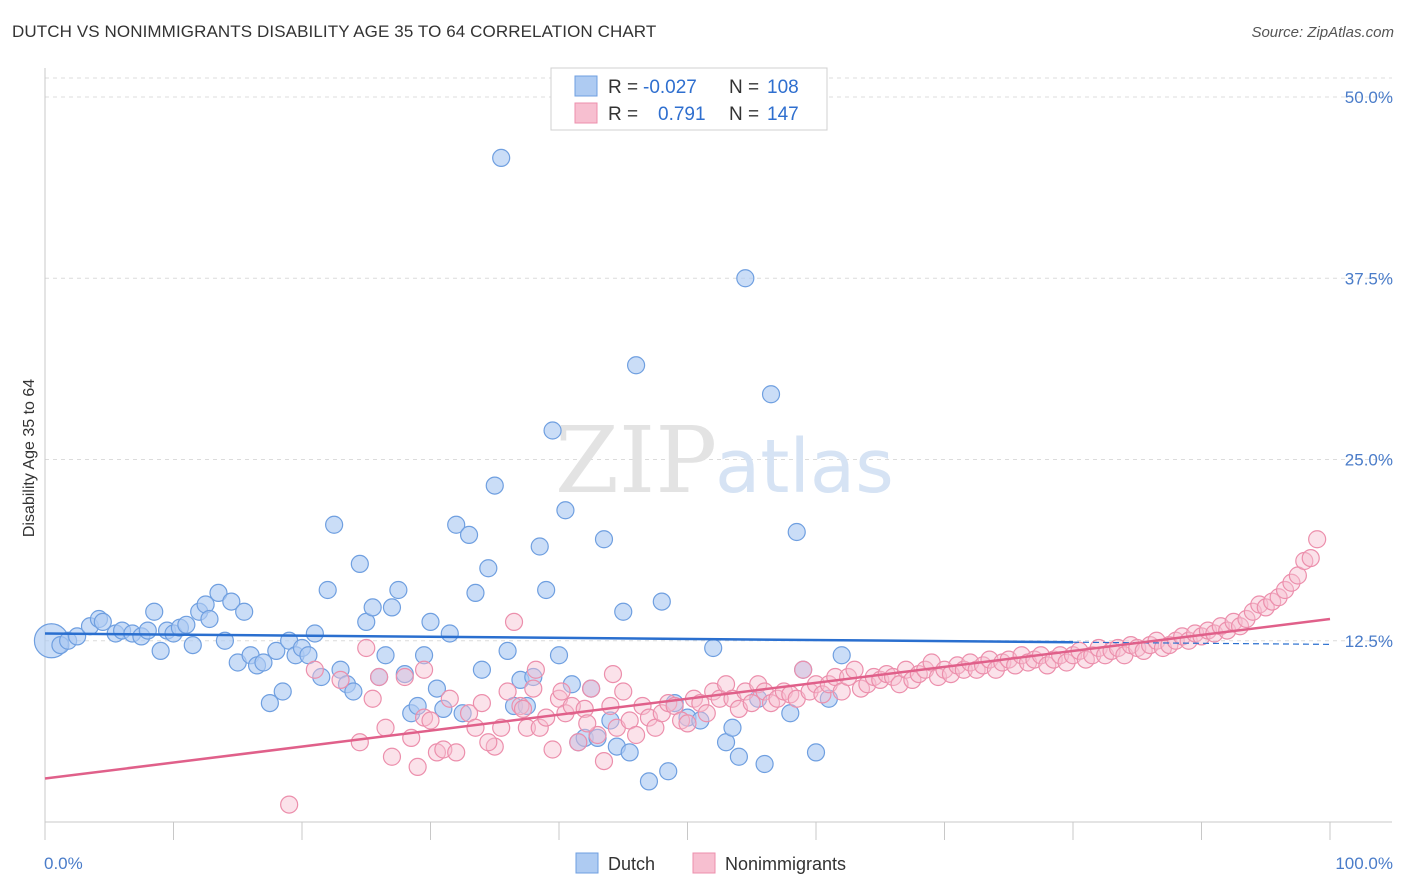 The width and height of the screenshot is (1406, 892). I want to click on legend-r-label-dutch: R =, so click(623, 87).